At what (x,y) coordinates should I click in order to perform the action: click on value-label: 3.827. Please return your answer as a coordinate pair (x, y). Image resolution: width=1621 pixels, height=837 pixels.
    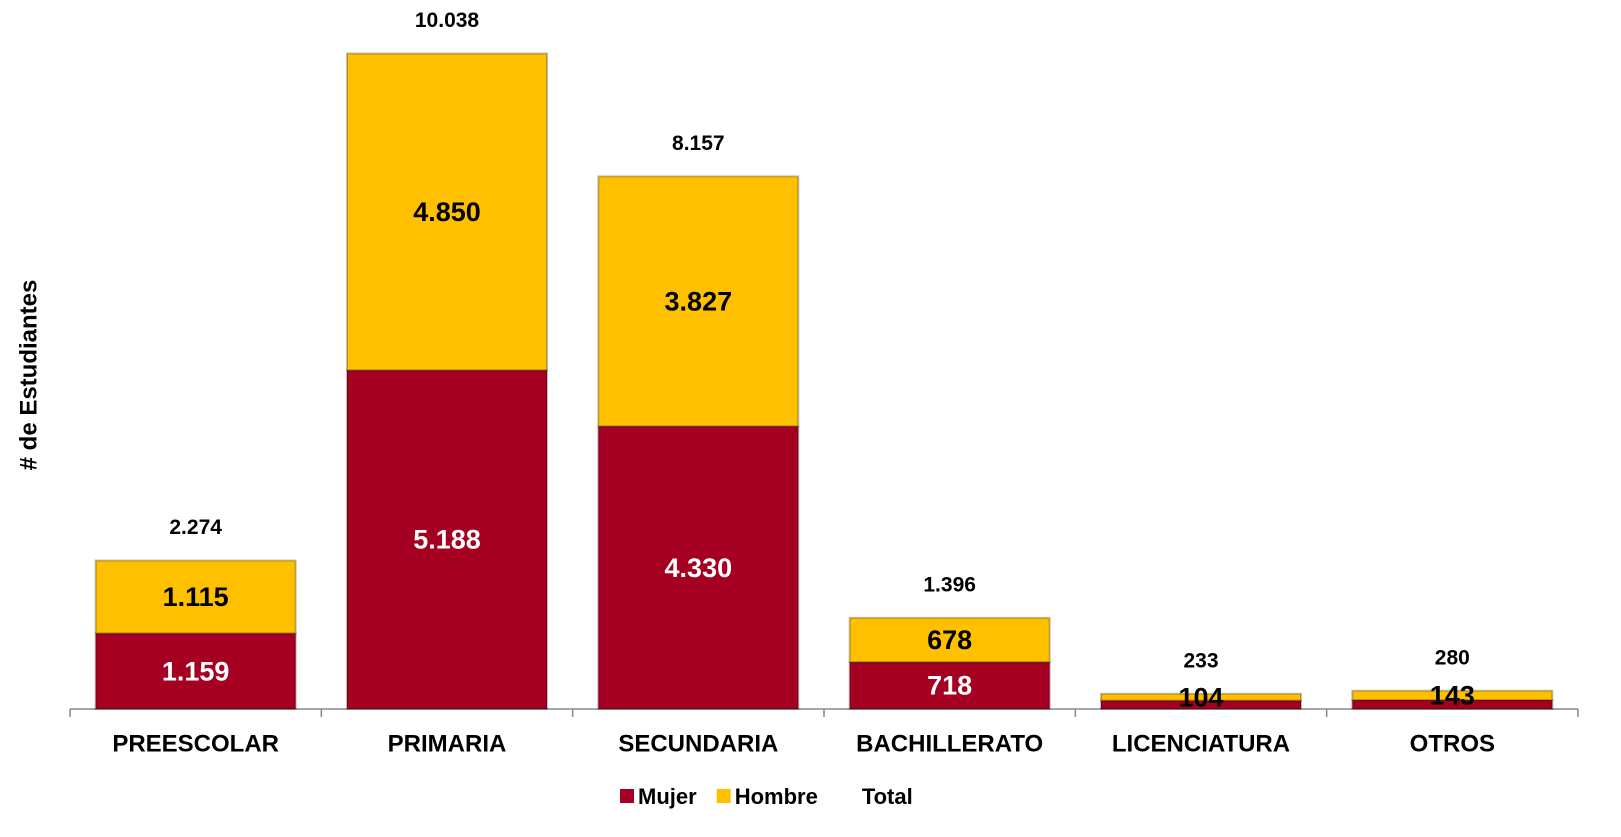
    Looking at the image, I should click on (699, 301).